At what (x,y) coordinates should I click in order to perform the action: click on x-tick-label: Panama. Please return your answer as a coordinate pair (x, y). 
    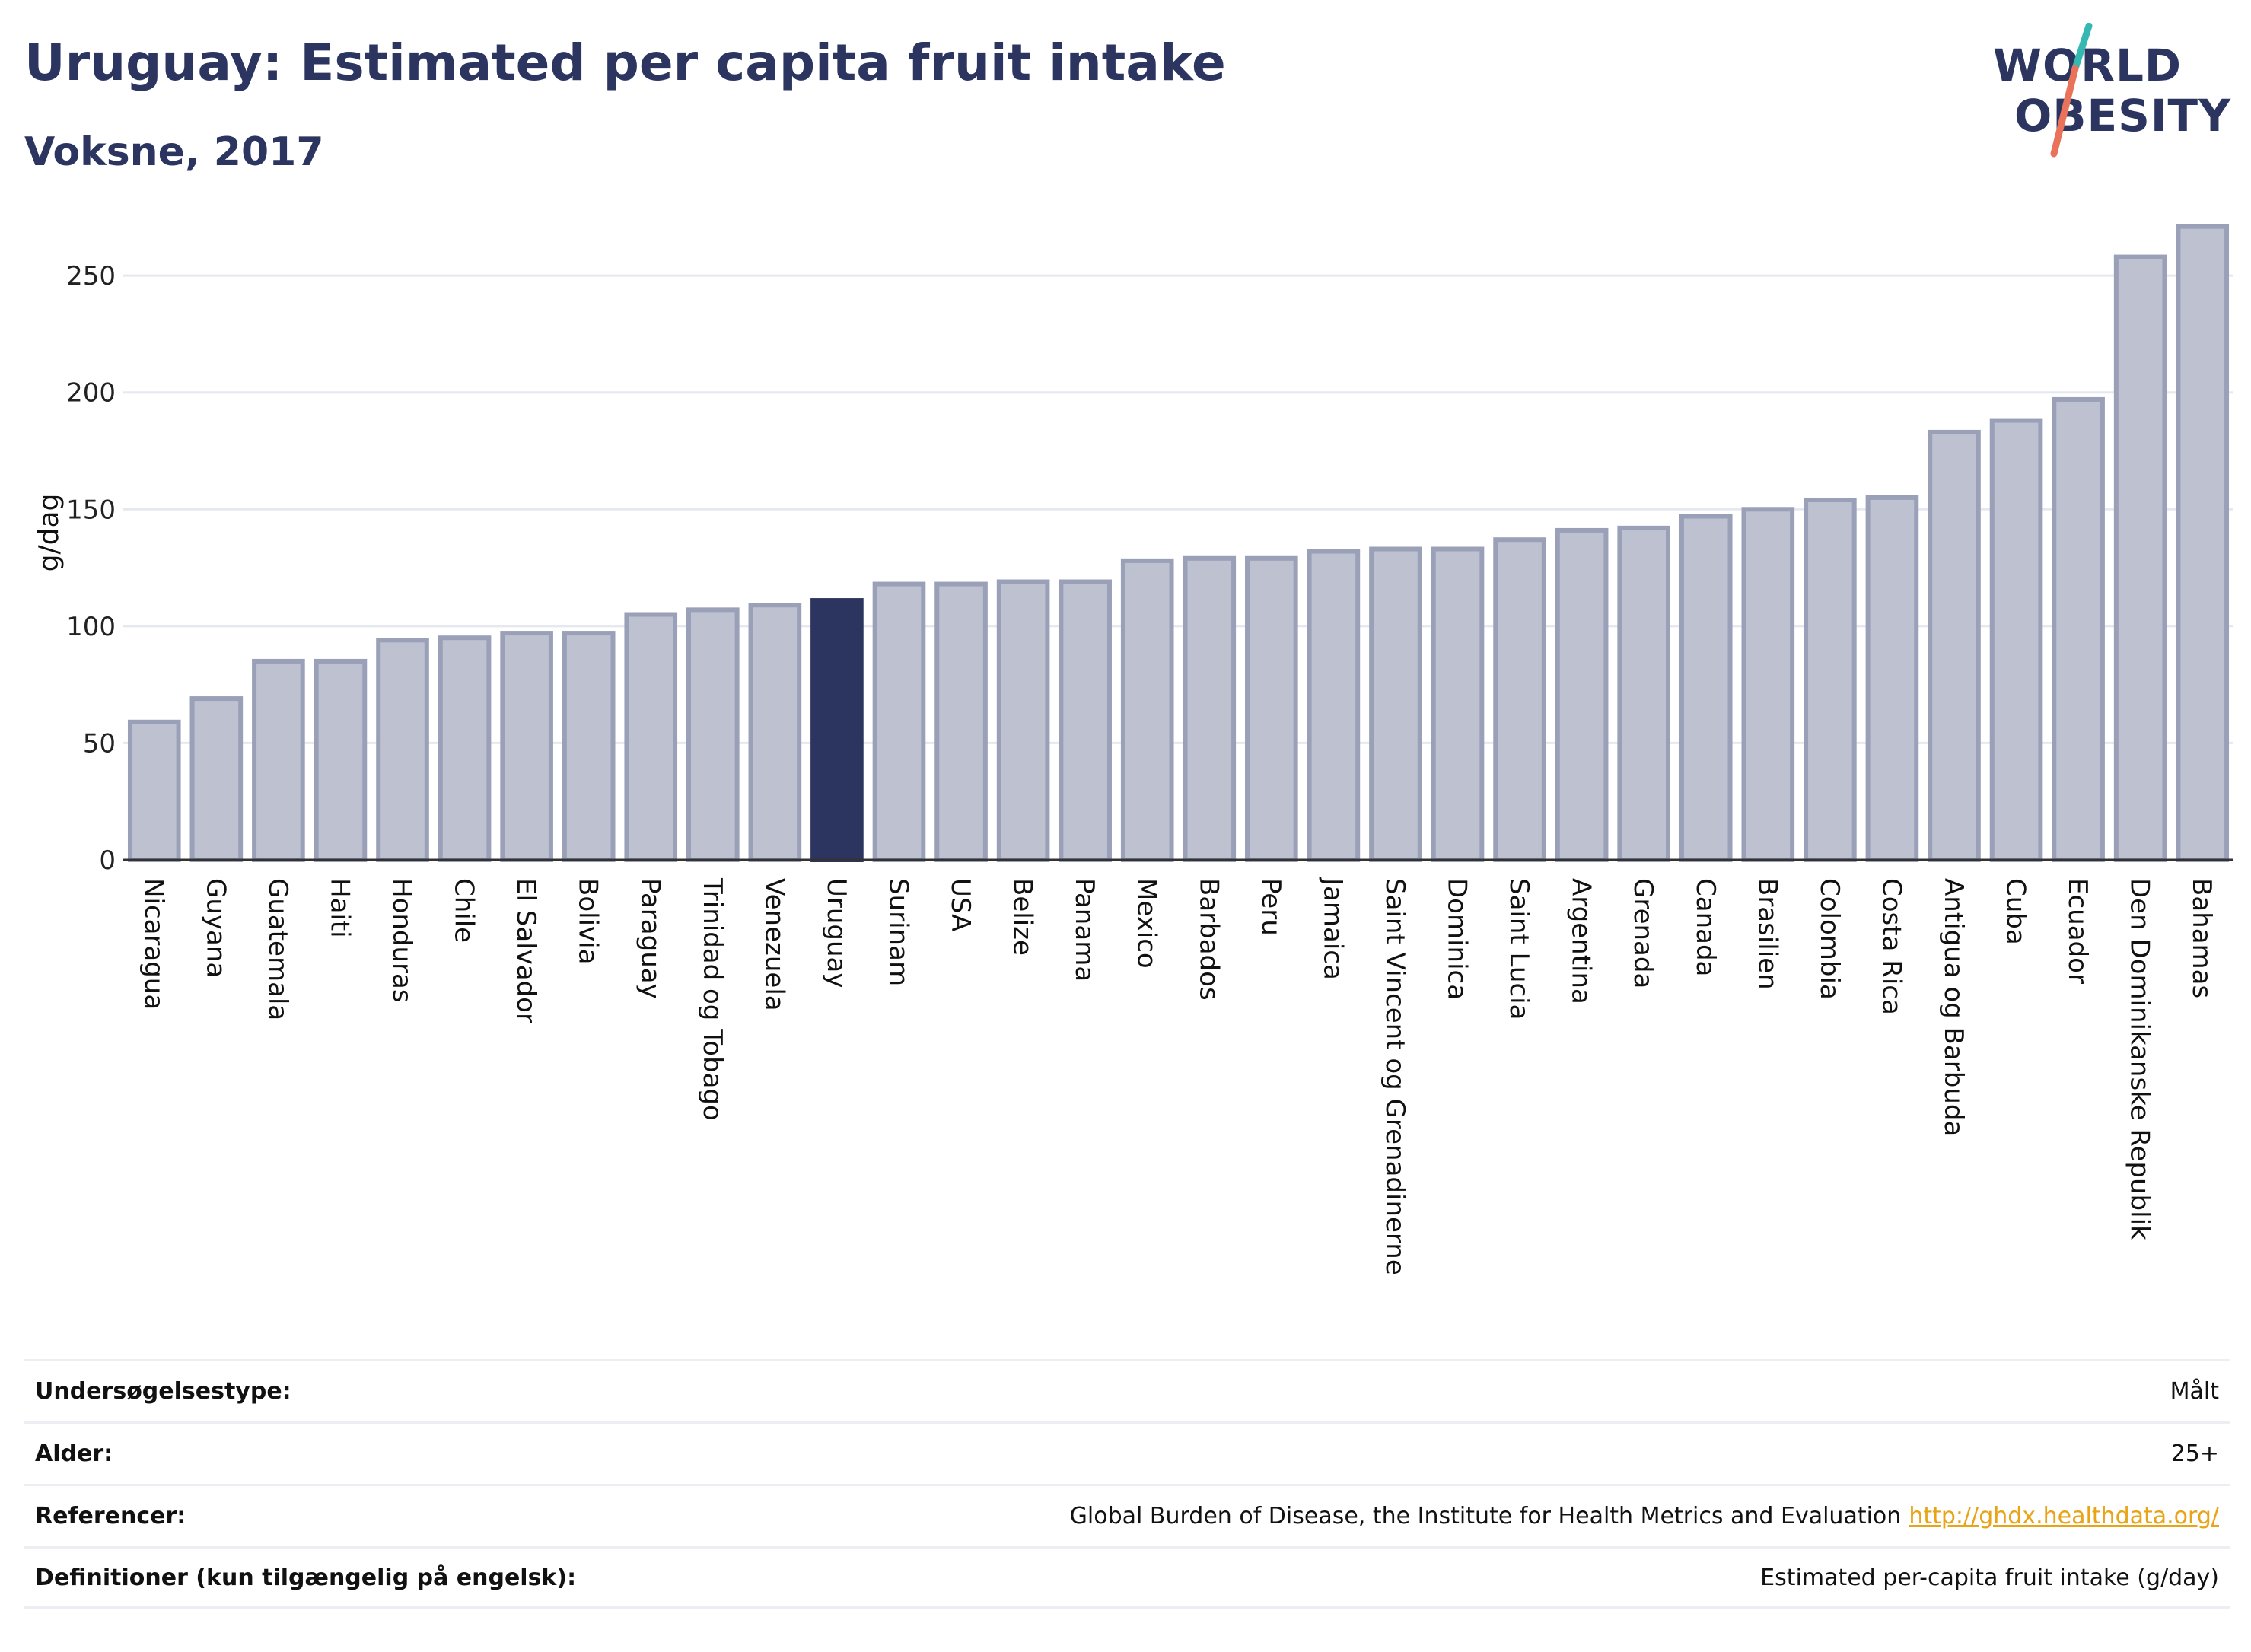
    Looking at the image, I should click on (1084, 930).